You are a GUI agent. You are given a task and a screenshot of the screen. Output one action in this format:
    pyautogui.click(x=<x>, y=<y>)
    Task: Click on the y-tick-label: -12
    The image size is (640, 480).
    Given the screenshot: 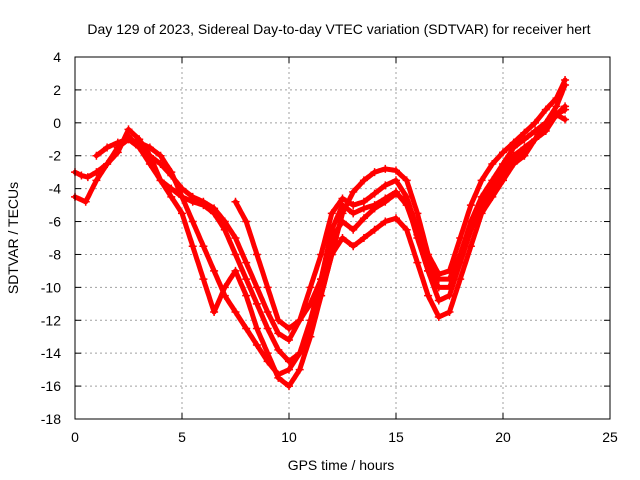 What is the action you would take?
    pyautogui.click(x=51, y=320)
    